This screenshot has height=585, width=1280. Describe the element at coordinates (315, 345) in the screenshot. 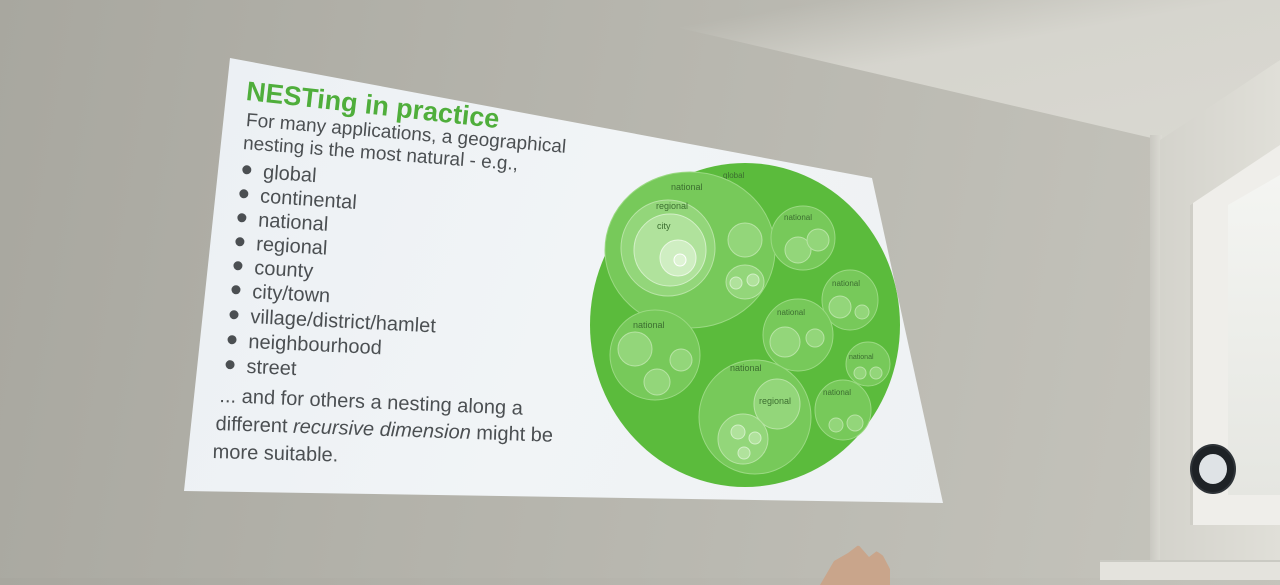

I see `bullet-text: neighbourhood` at that location.